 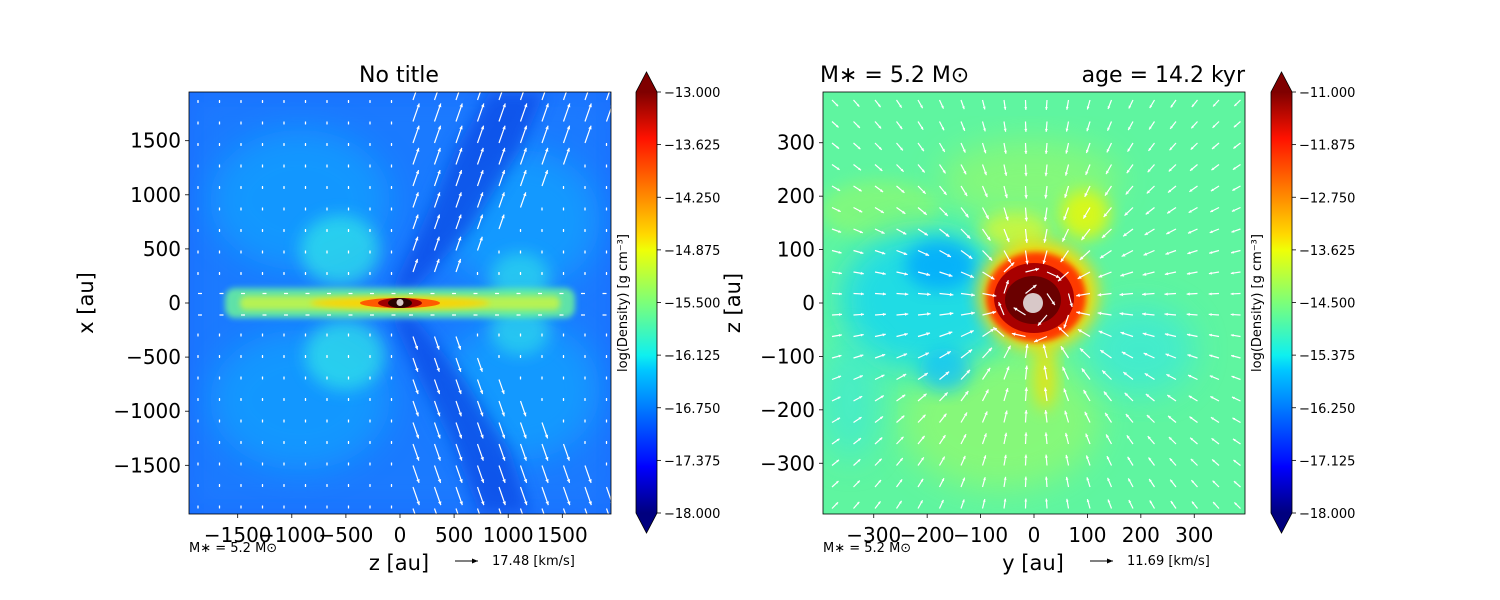 I want to click on right-colorbar-tick-label: −14.500, so click(x=1327, y=304).